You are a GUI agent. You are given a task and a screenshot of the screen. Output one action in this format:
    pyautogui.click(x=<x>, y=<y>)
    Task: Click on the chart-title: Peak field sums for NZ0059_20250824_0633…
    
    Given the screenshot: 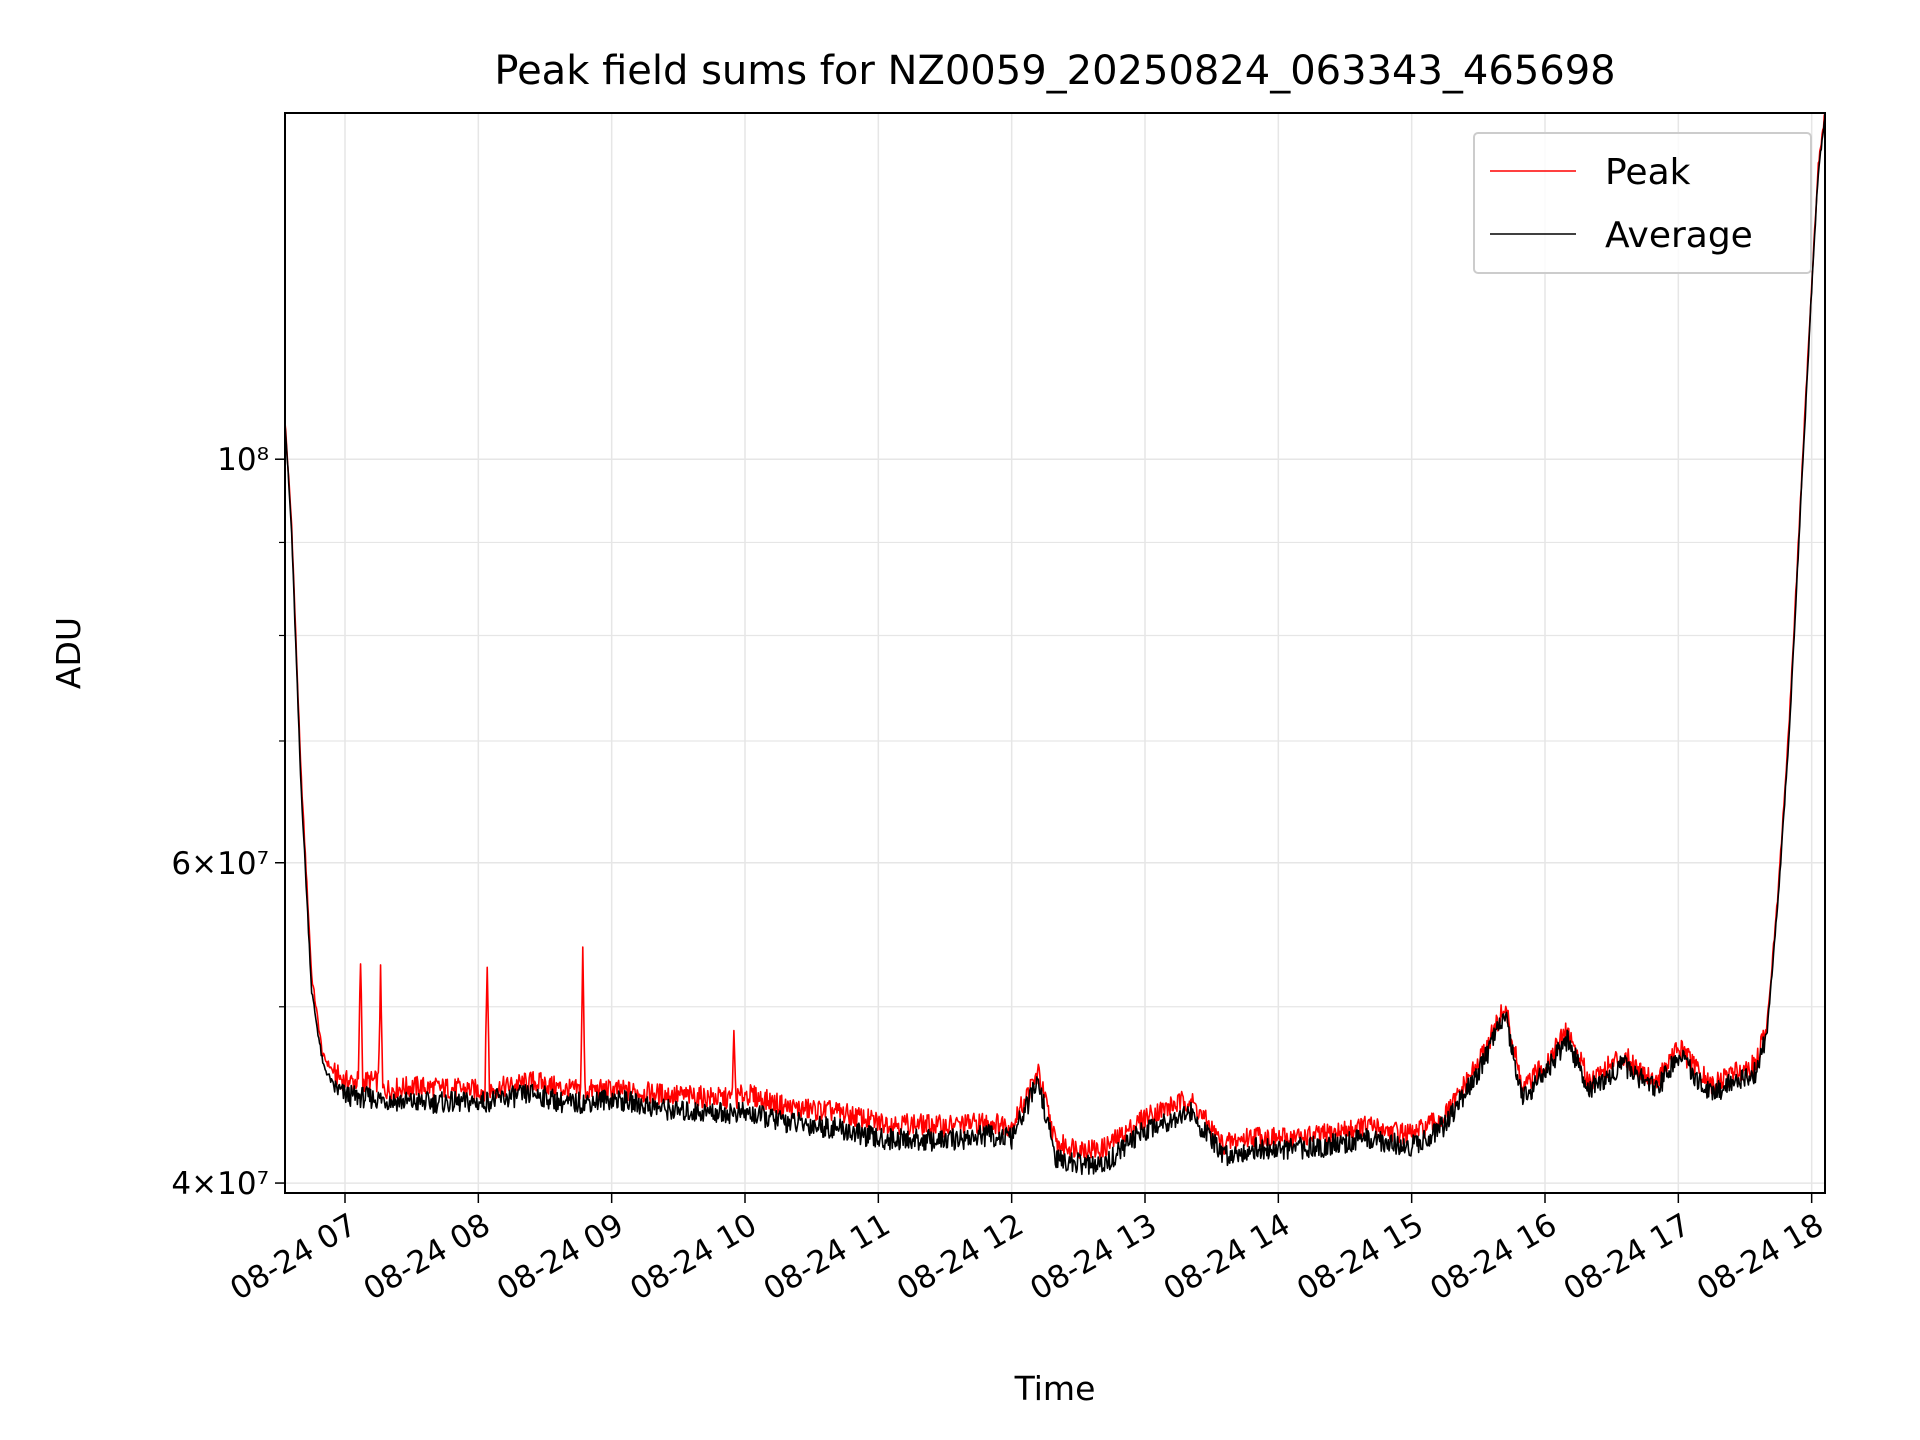 What is the action you would take?
    pyautogui.click(x=1054, y=71)
    